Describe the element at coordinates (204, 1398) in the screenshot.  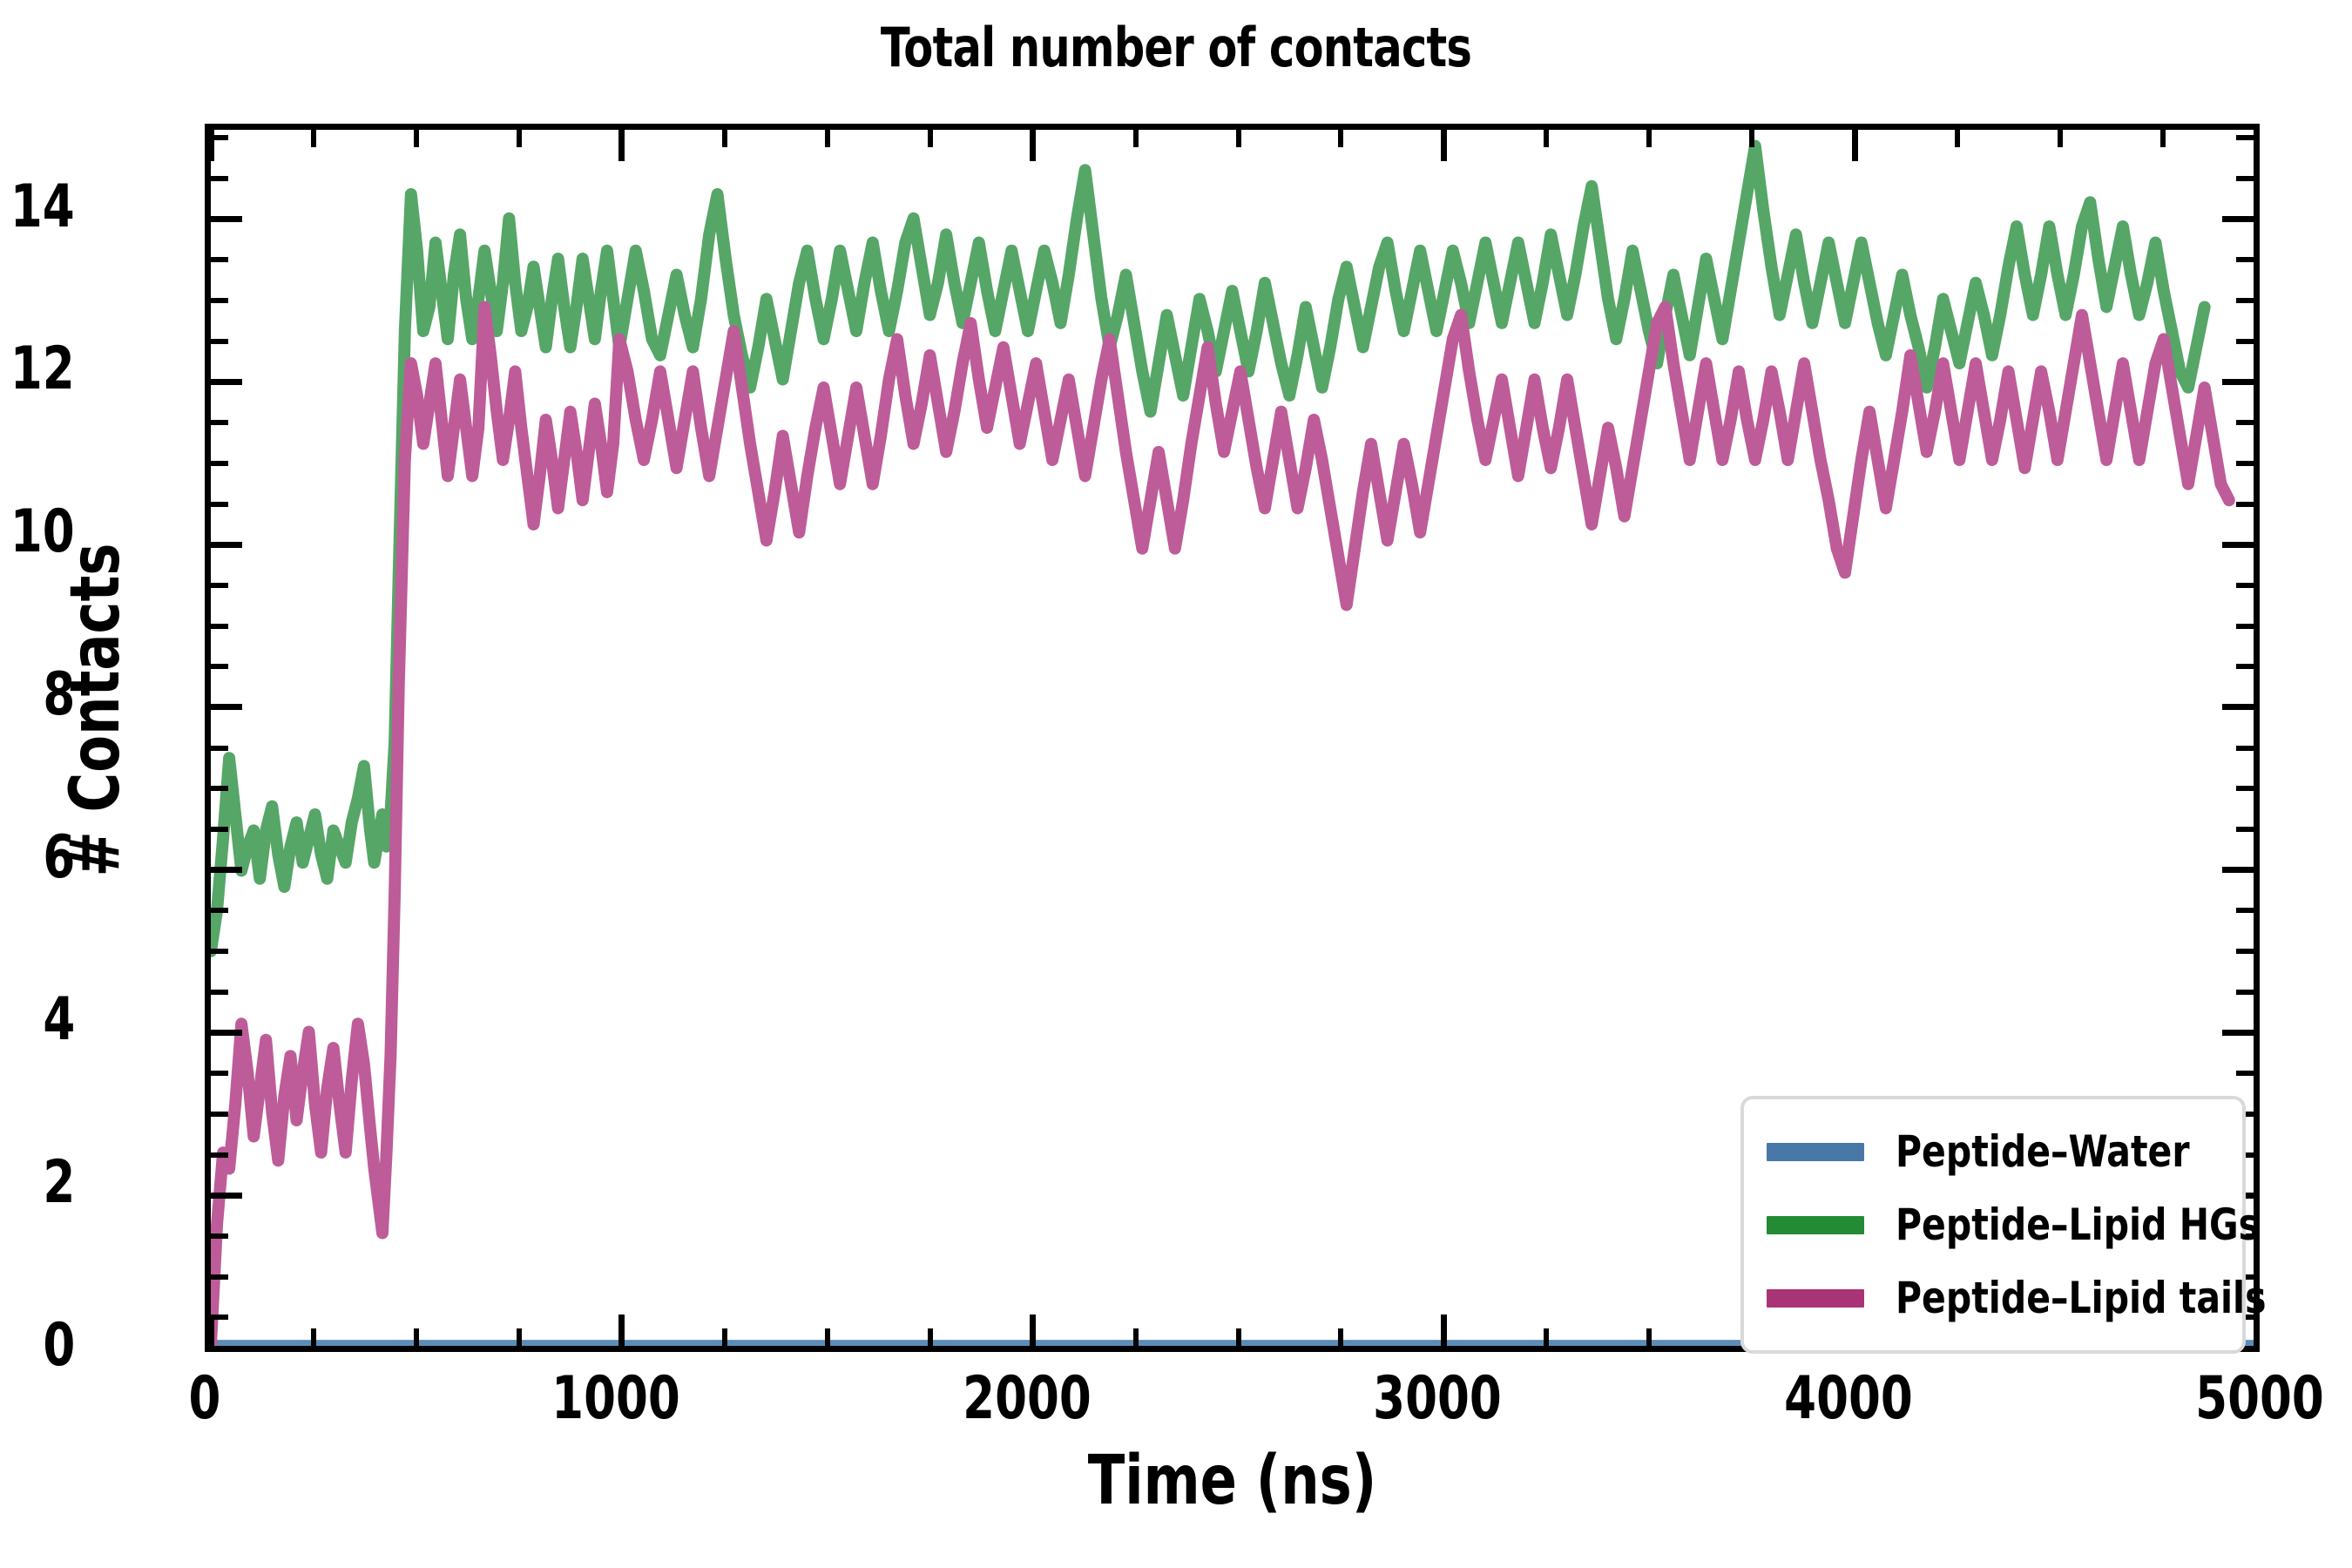
I see `x-tick-label: 0` at that location.